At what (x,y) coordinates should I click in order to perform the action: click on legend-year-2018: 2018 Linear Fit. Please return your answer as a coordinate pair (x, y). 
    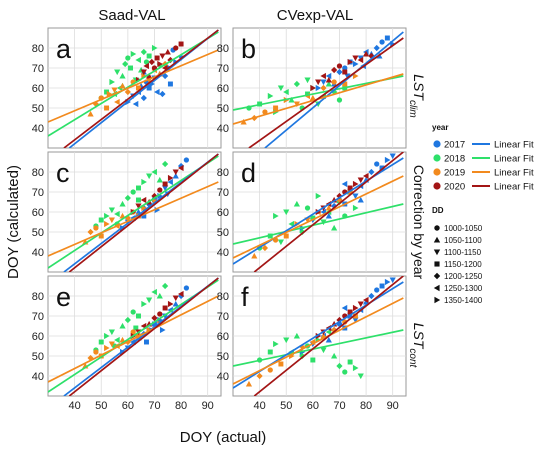
    Looking at the image, I should click on (483, 159).